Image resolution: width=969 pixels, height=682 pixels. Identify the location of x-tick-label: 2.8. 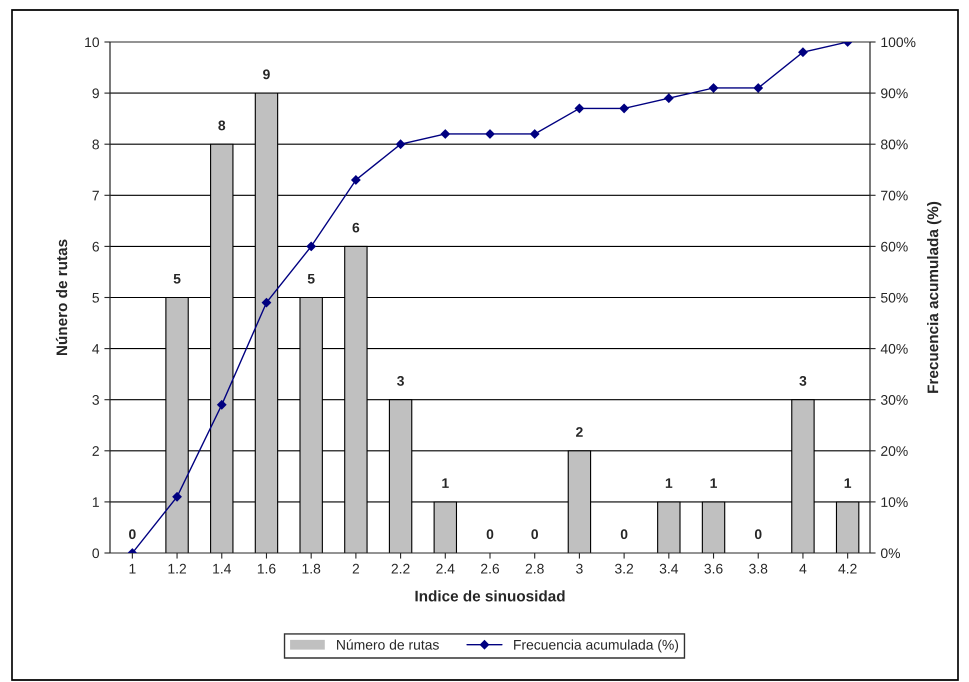
(535, 569).